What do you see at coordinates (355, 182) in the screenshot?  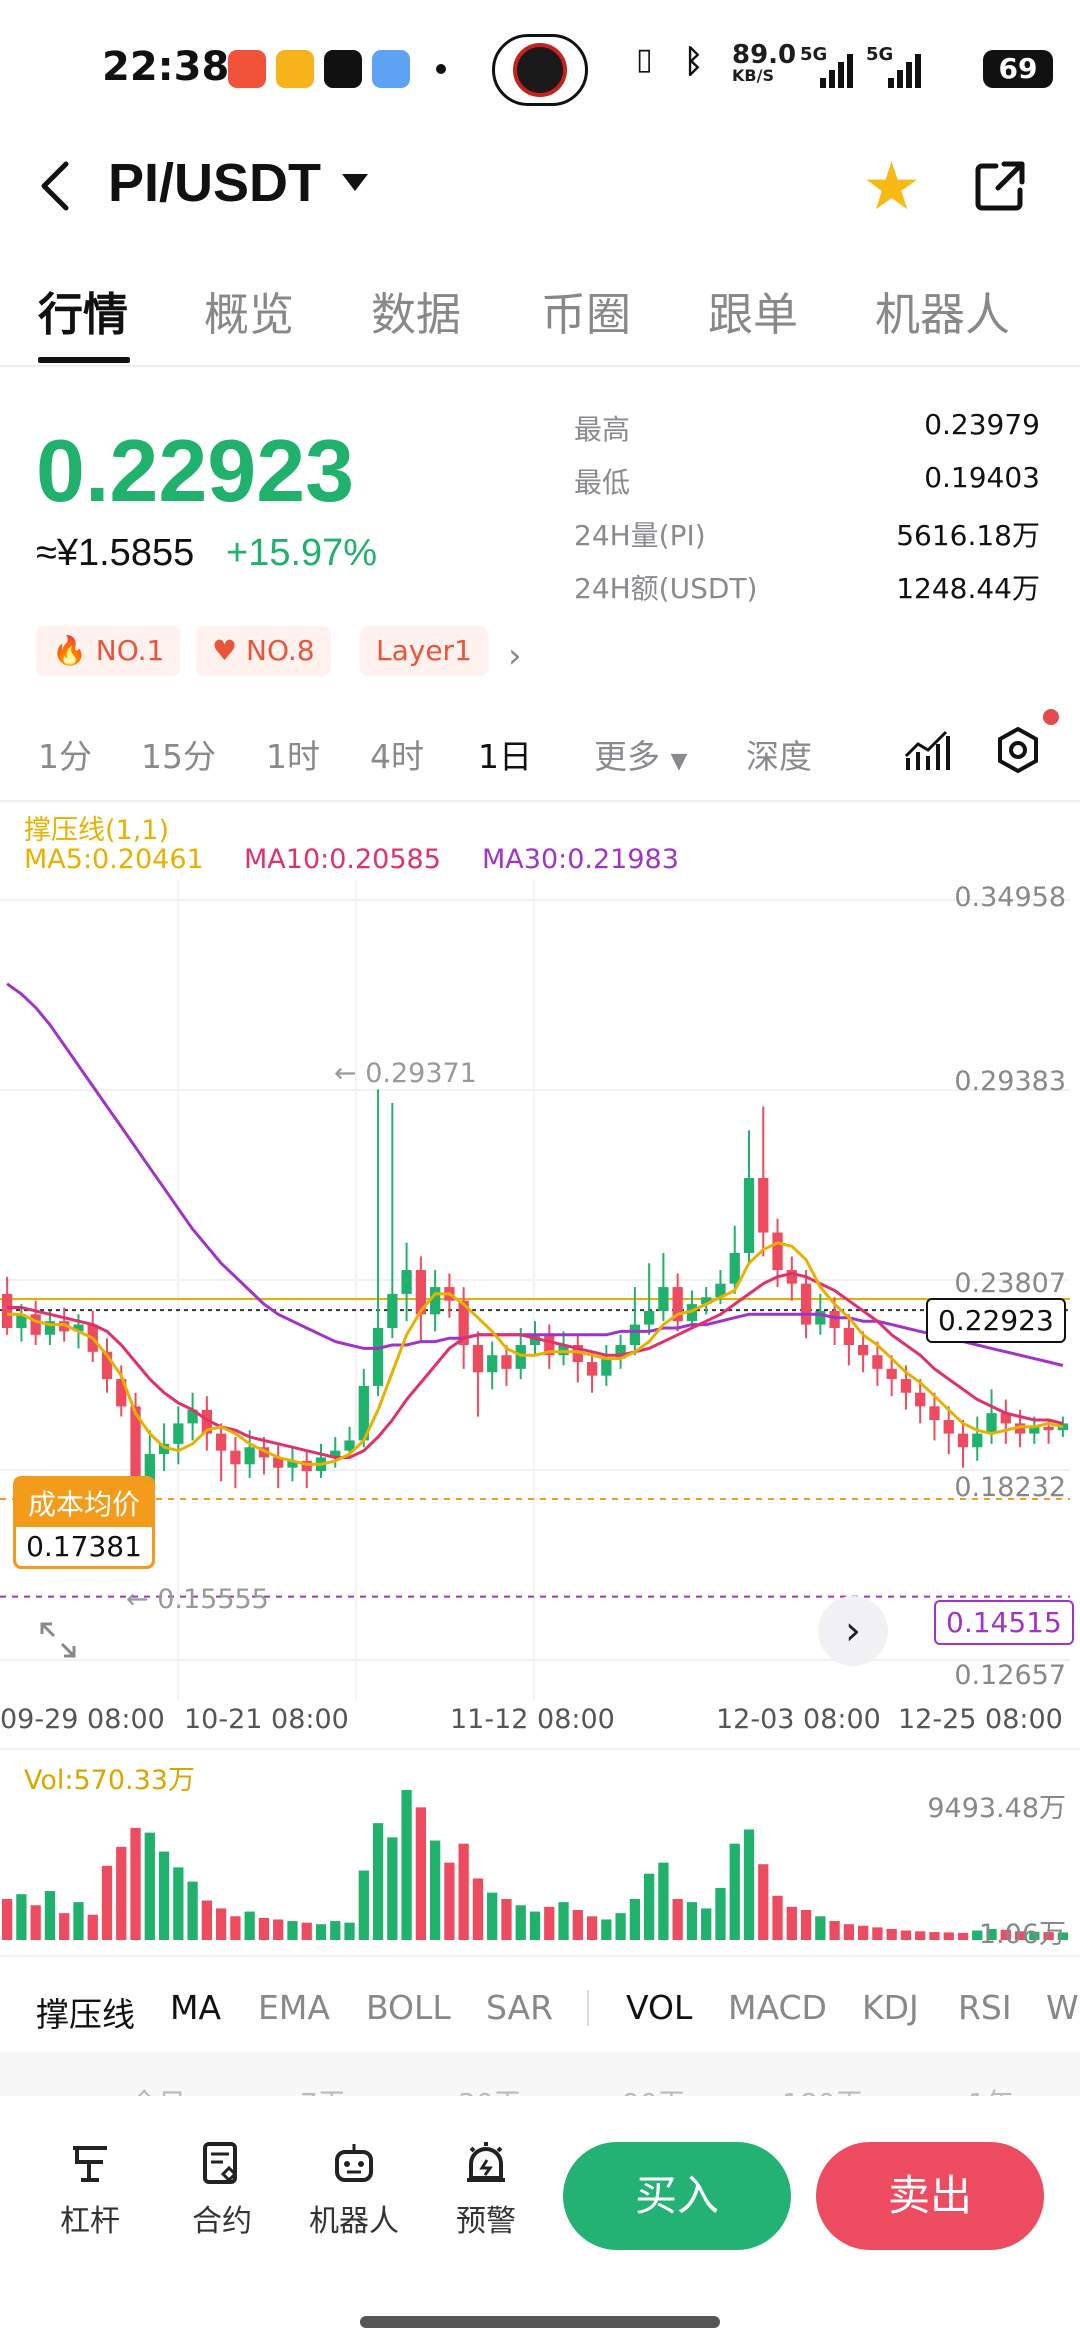 I see `pair-dropdown-icon` at bounding box center [355, 182].